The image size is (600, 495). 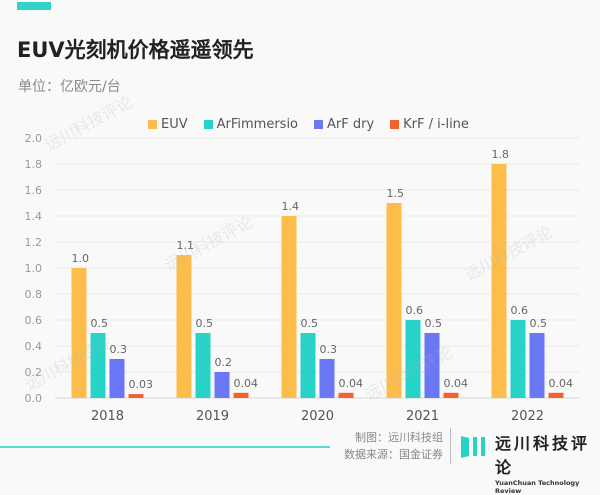 What do you see at coordinates (174, 124) in the screenshot?
I see `legend-label-euv: EUV` at bounding box center [174, 124].